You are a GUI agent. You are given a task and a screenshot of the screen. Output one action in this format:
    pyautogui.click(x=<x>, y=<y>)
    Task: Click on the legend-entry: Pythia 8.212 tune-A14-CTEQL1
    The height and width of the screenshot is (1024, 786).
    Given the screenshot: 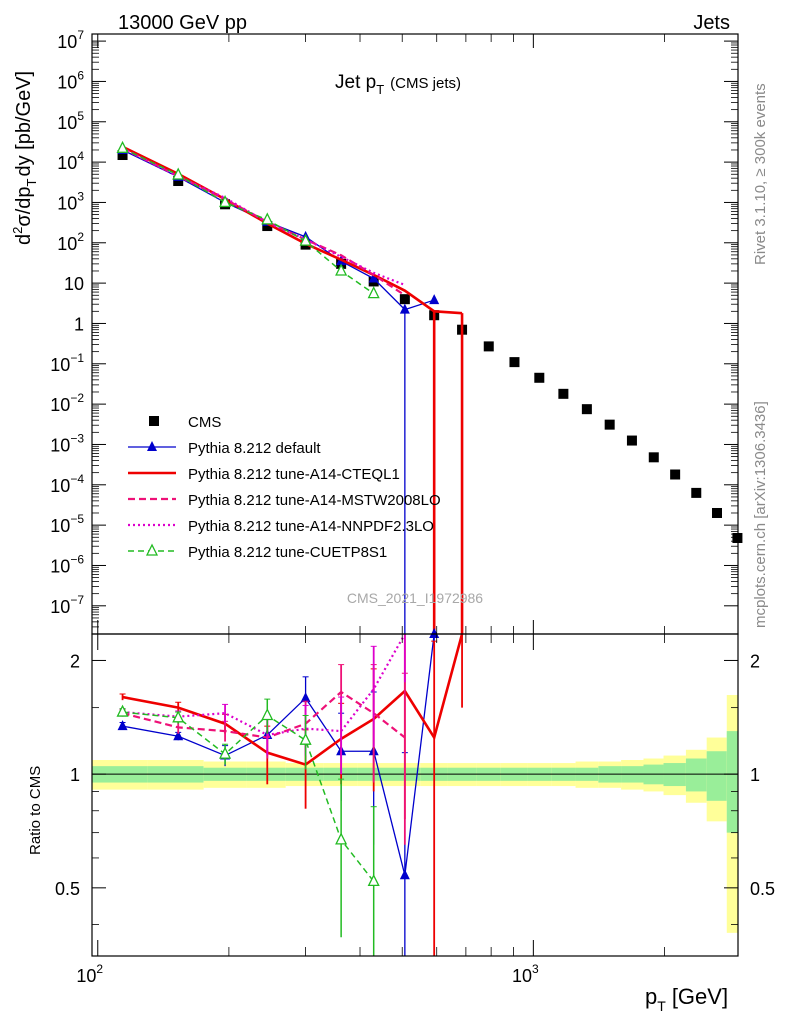 What is the action you would take?
    pyautogui.click(x=264, y=474)
    